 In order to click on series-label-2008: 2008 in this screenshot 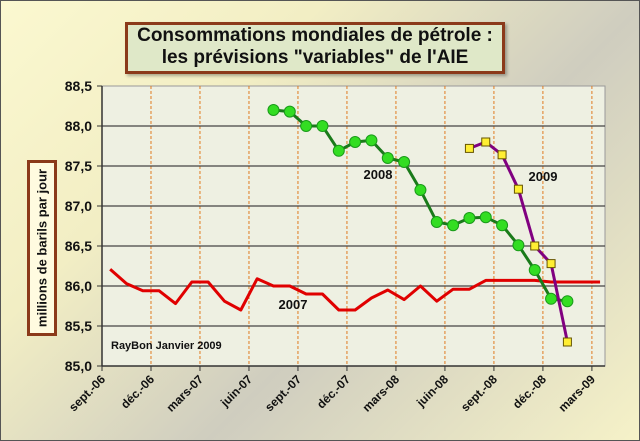, I will do `click(378, 174)`.